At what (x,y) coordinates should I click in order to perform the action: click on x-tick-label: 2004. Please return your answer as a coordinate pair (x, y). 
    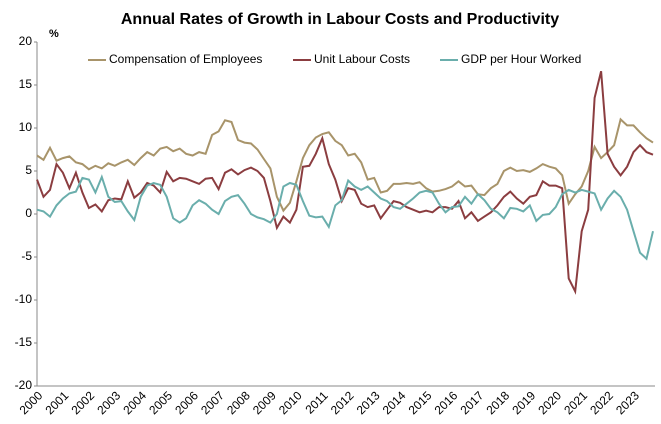
    Looking at the image, I should click on (134, 402).